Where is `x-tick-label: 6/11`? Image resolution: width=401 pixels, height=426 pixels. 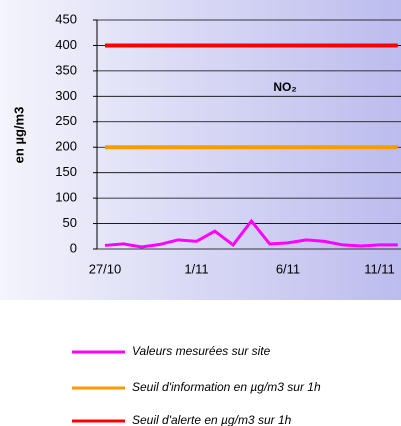
x-tick-label: 6/11 is located at coordinates (288, 268).